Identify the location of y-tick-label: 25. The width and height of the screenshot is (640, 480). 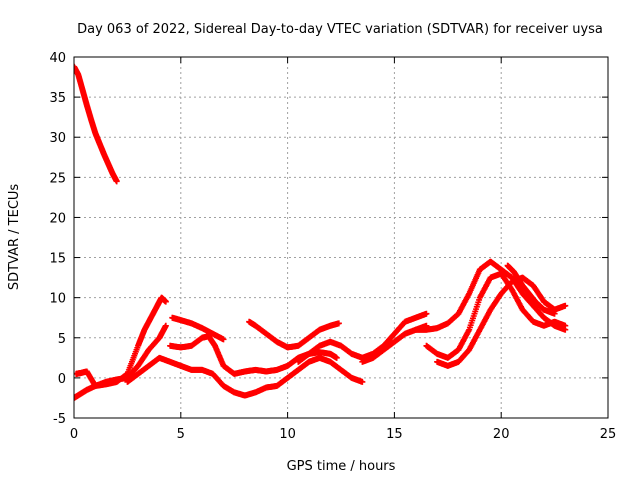
(57, 178).